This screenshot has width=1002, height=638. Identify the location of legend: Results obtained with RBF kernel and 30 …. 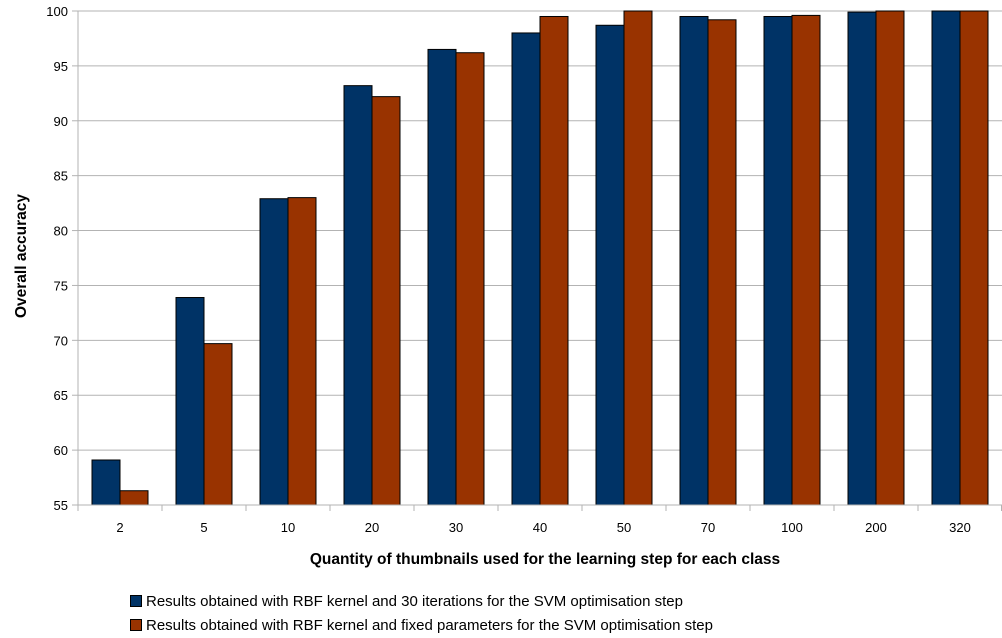
(421, 613).